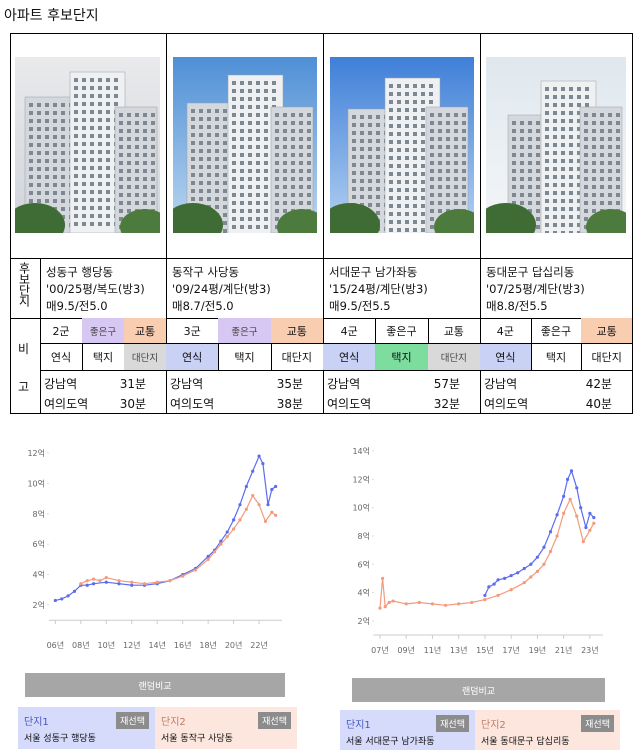 This screenshot has width=640, height=752. What do you see at coordinates (493, 725) in the screenshot?
I see `legend-name: 단지2` at bounding box center [493, 725].